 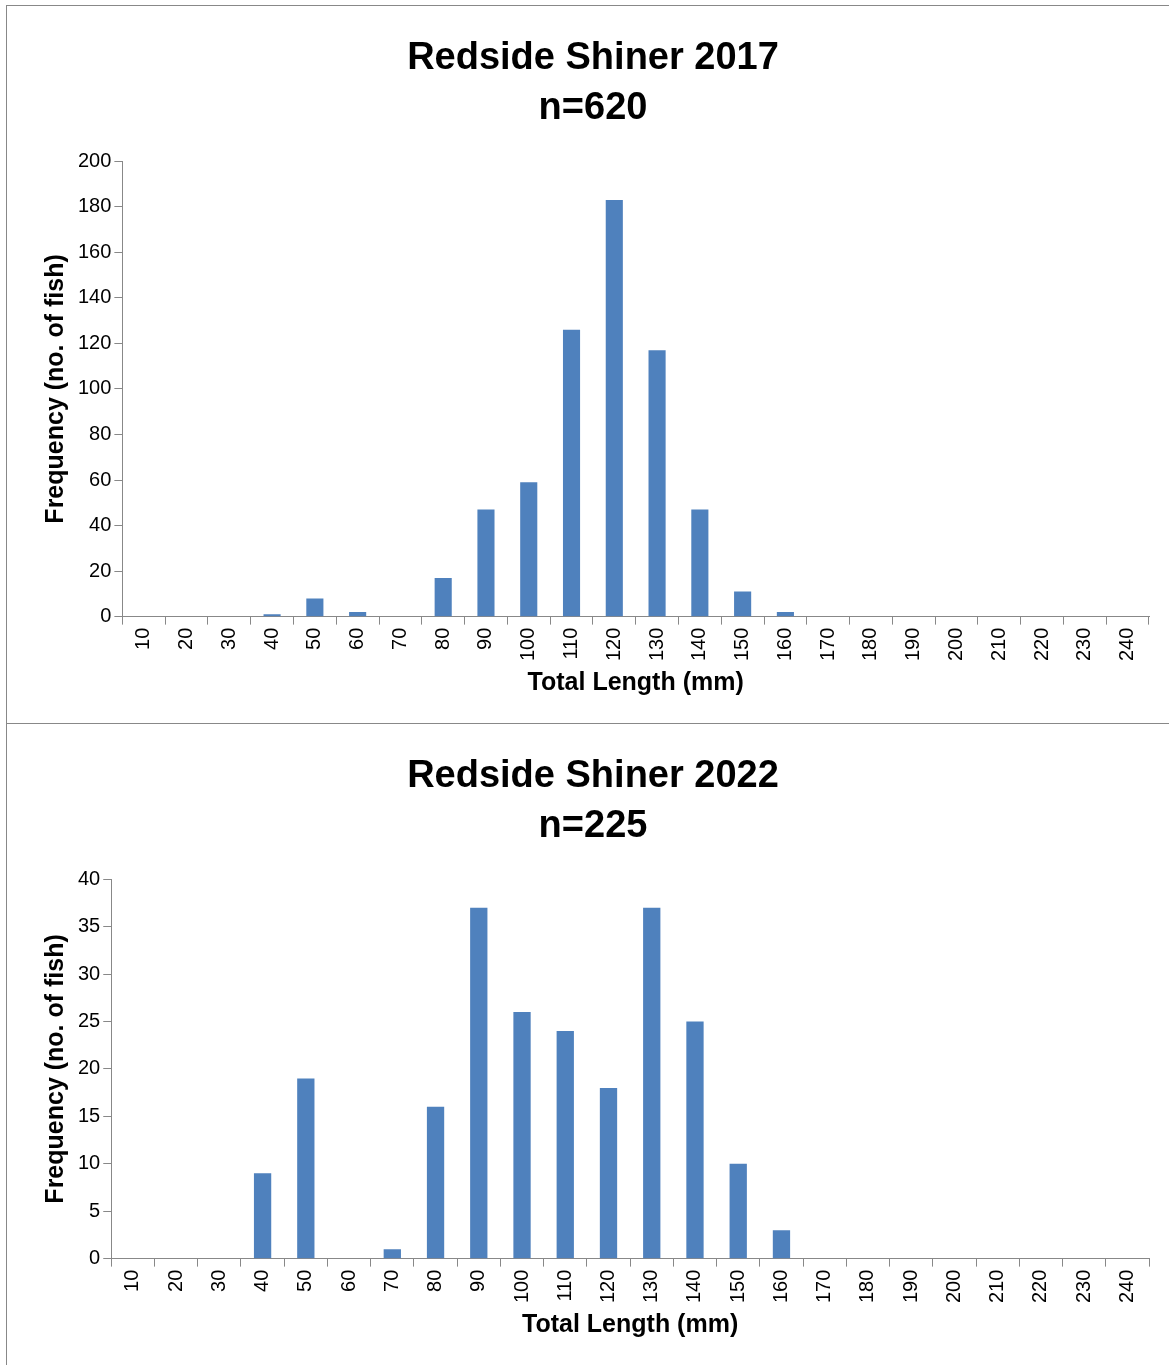 What do you see at coordinates (593, 823) in the screenshot?
I see `chart-subtitle: n=225` at bounding box center [593, 823].